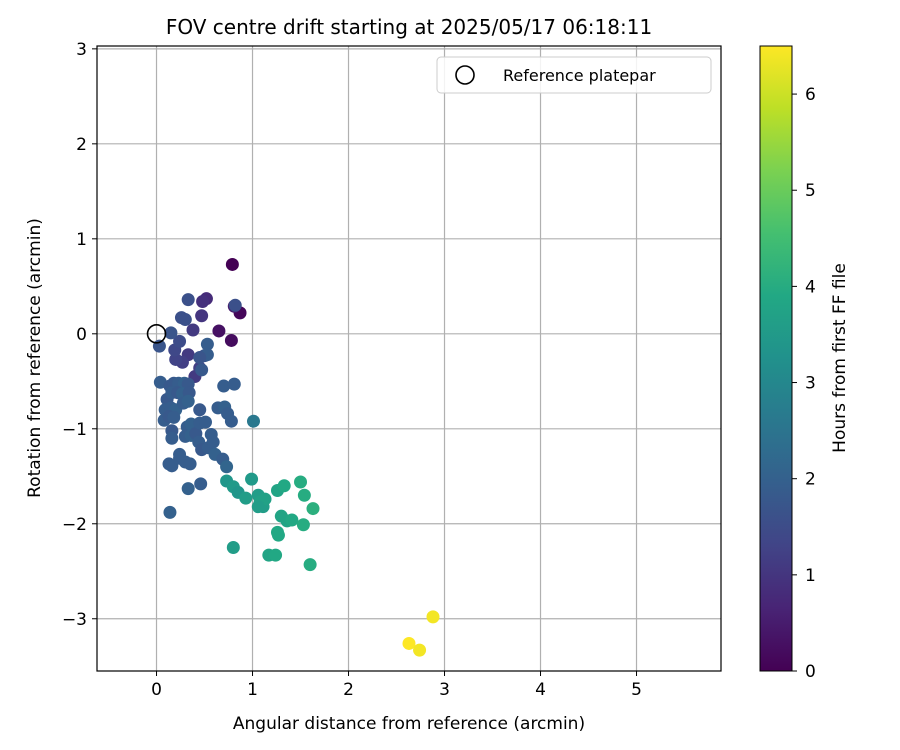 The height and width of the screenshot is (750, 900). What do you see at coordinates (74, 430) in the screenshot?
I see `y-tick-label: −1` at bounding box center [74, 430].